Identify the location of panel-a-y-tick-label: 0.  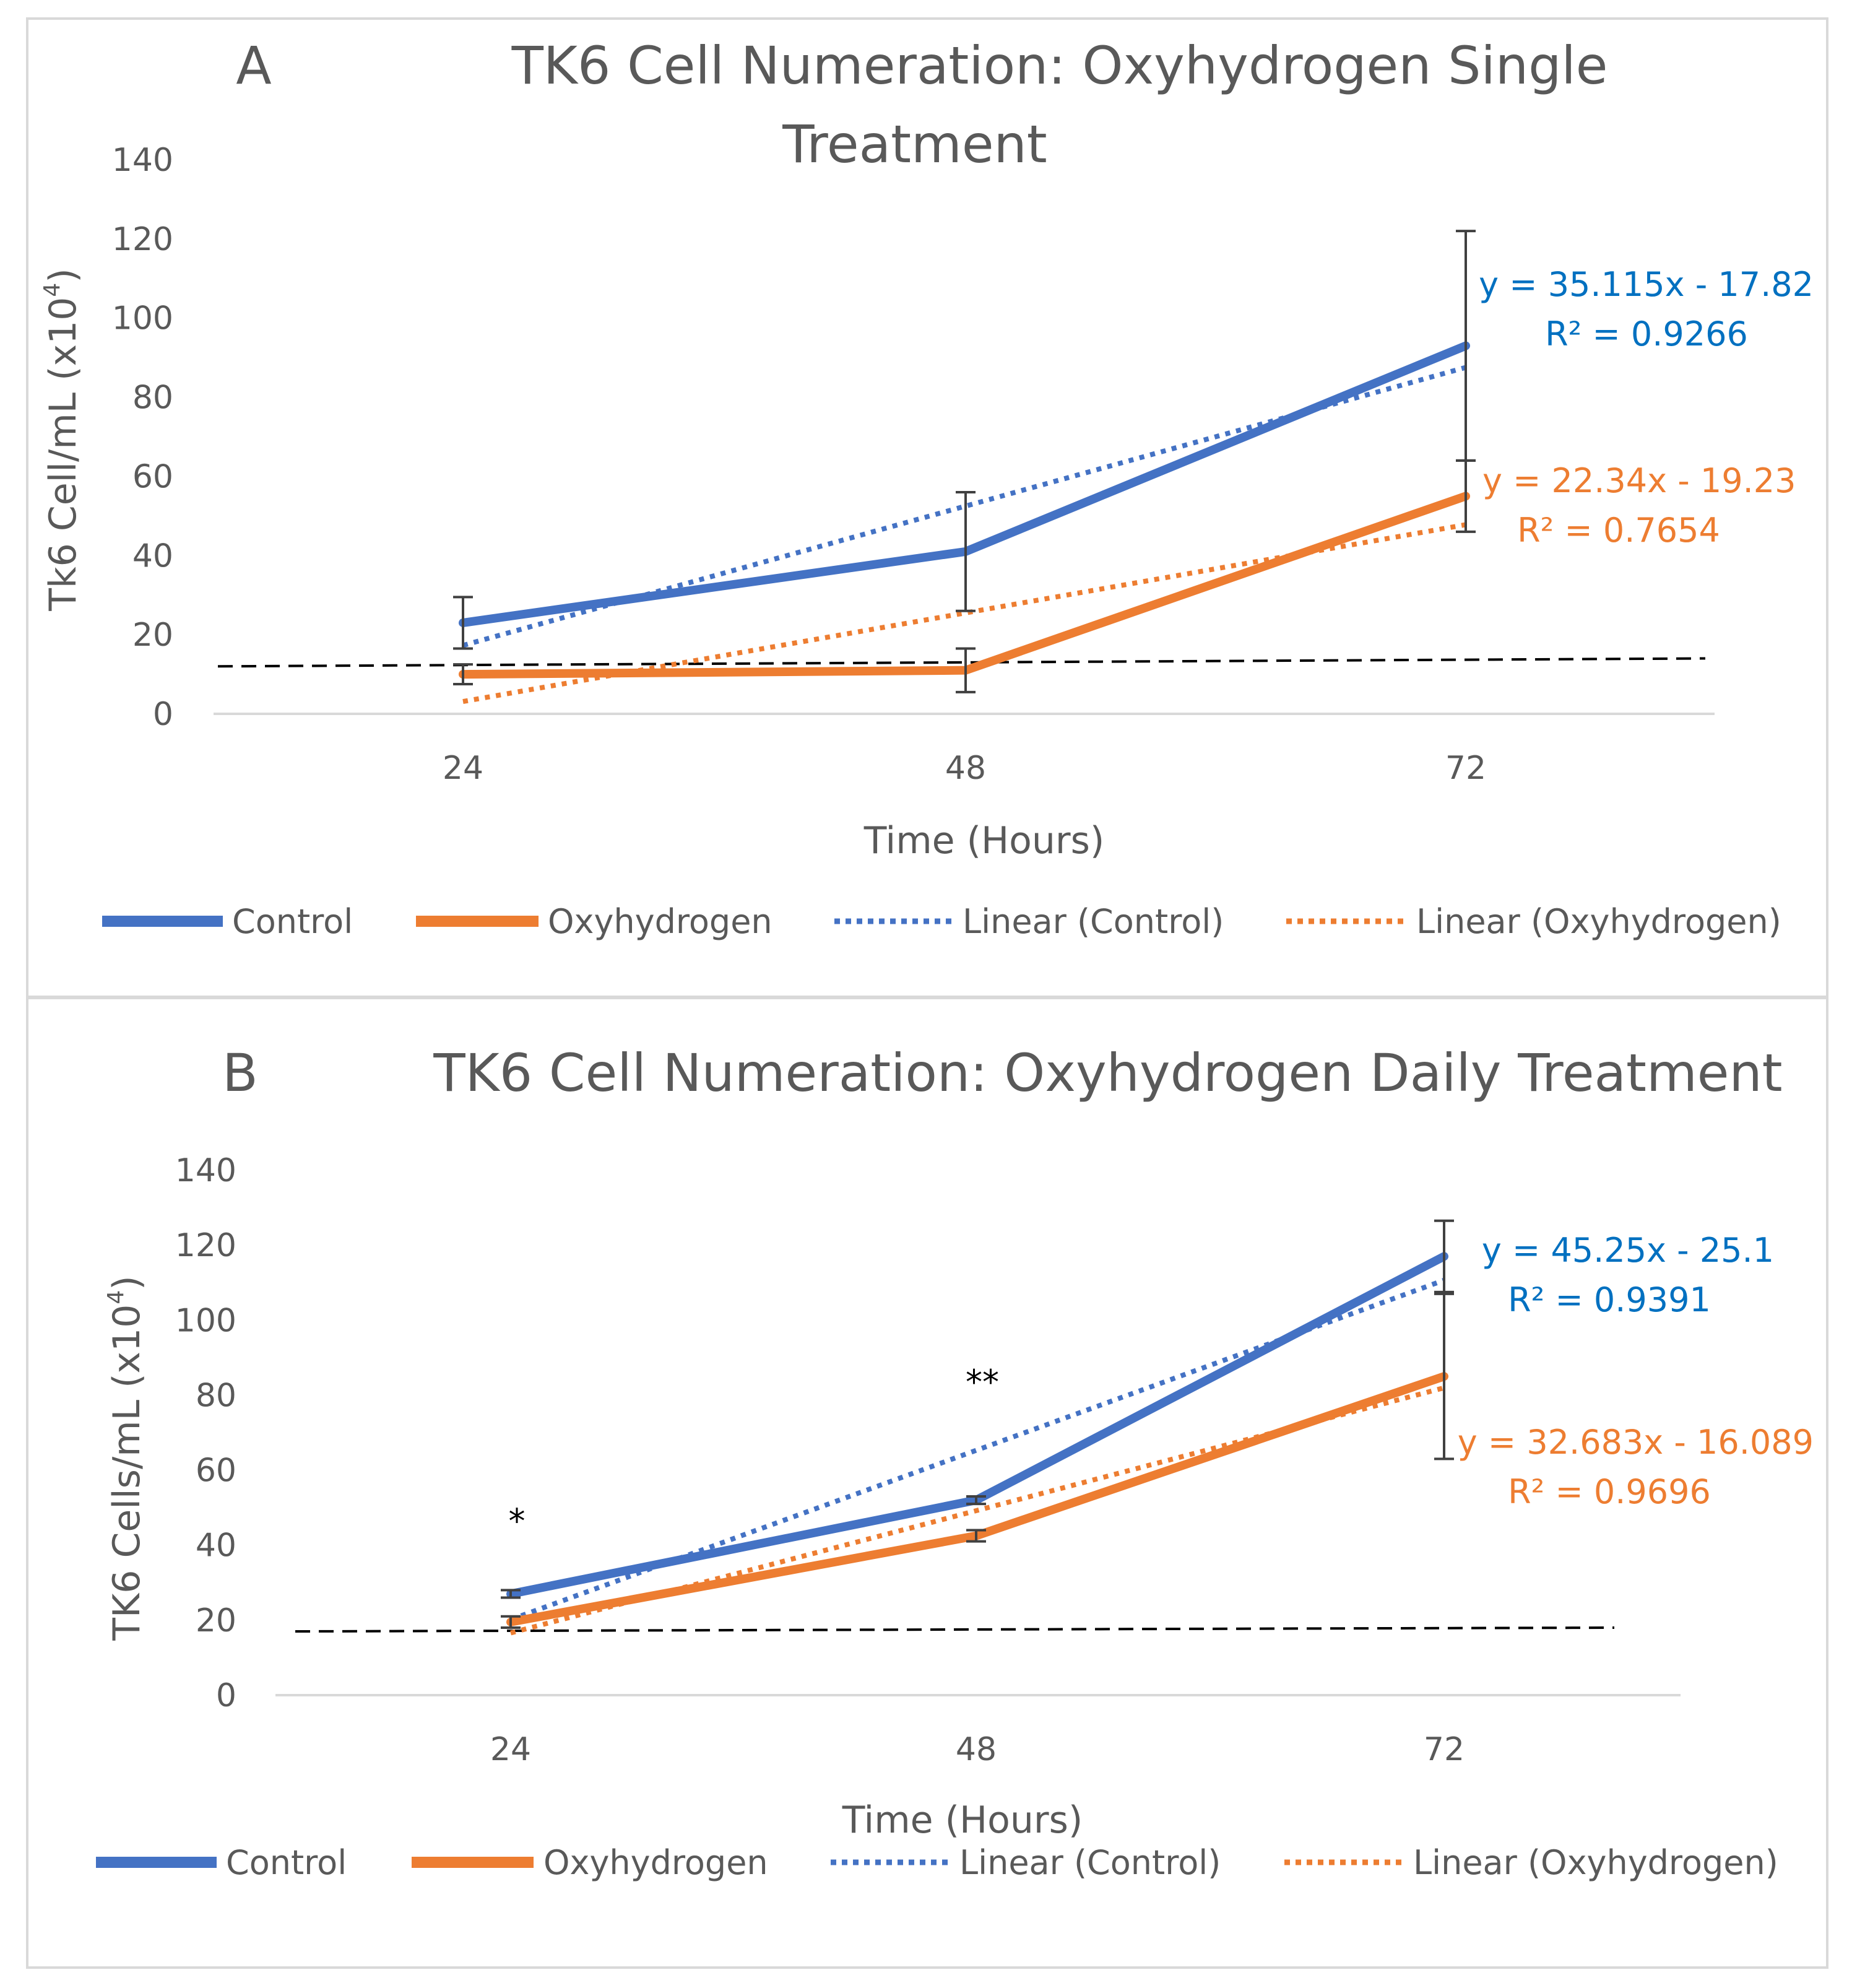
(163, 714).